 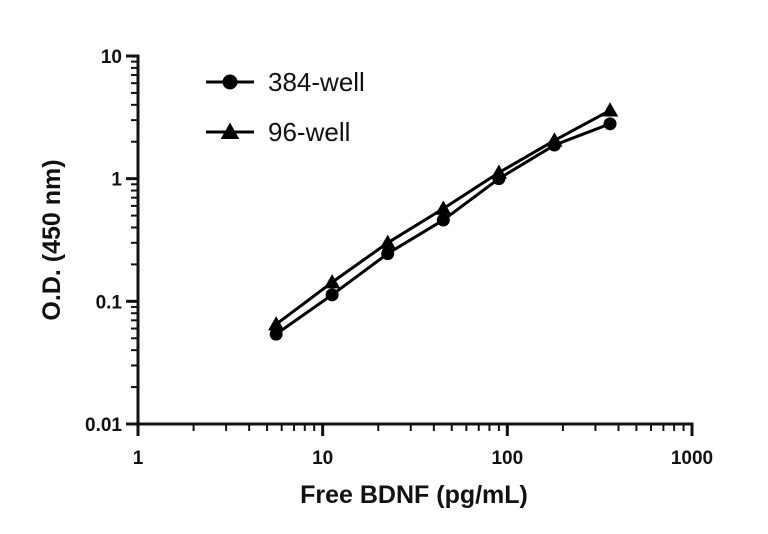 What do you see at coordinates (52, 239) in the screenshot?
I see `y-axis-title: O.D. (450 nm)` at bounding box center [52, 239].